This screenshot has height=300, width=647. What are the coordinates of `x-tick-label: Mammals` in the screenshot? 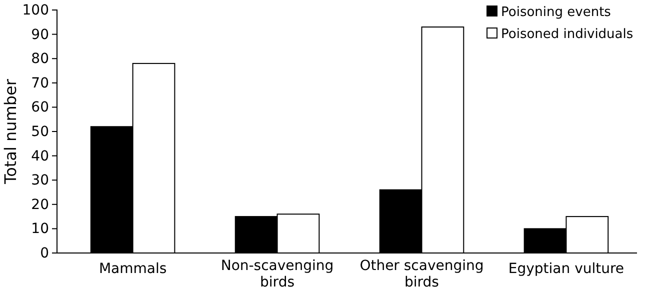 It's located at (132, 268).